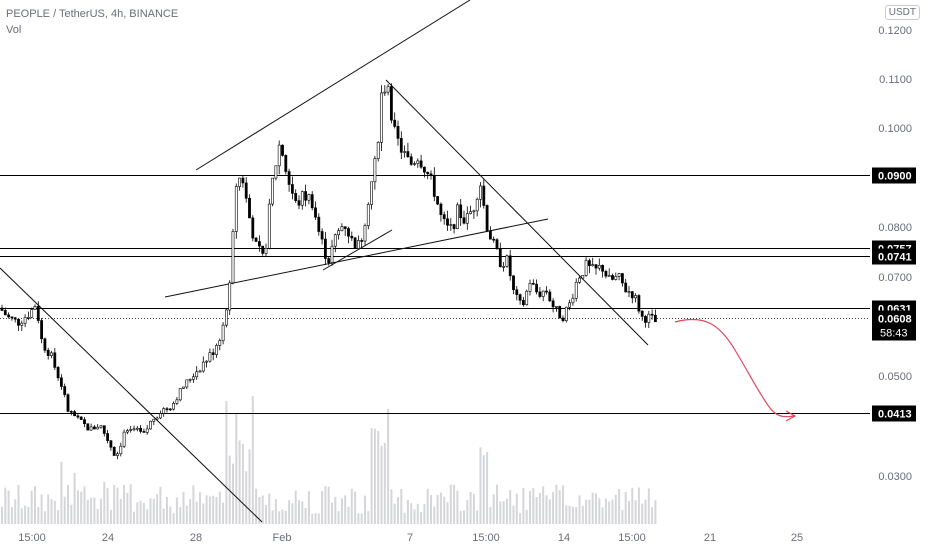  What do you see at coordinates (710, 538) in the screenshot?
I see `x-tick-label: 21` at bounding box center [710, 538].